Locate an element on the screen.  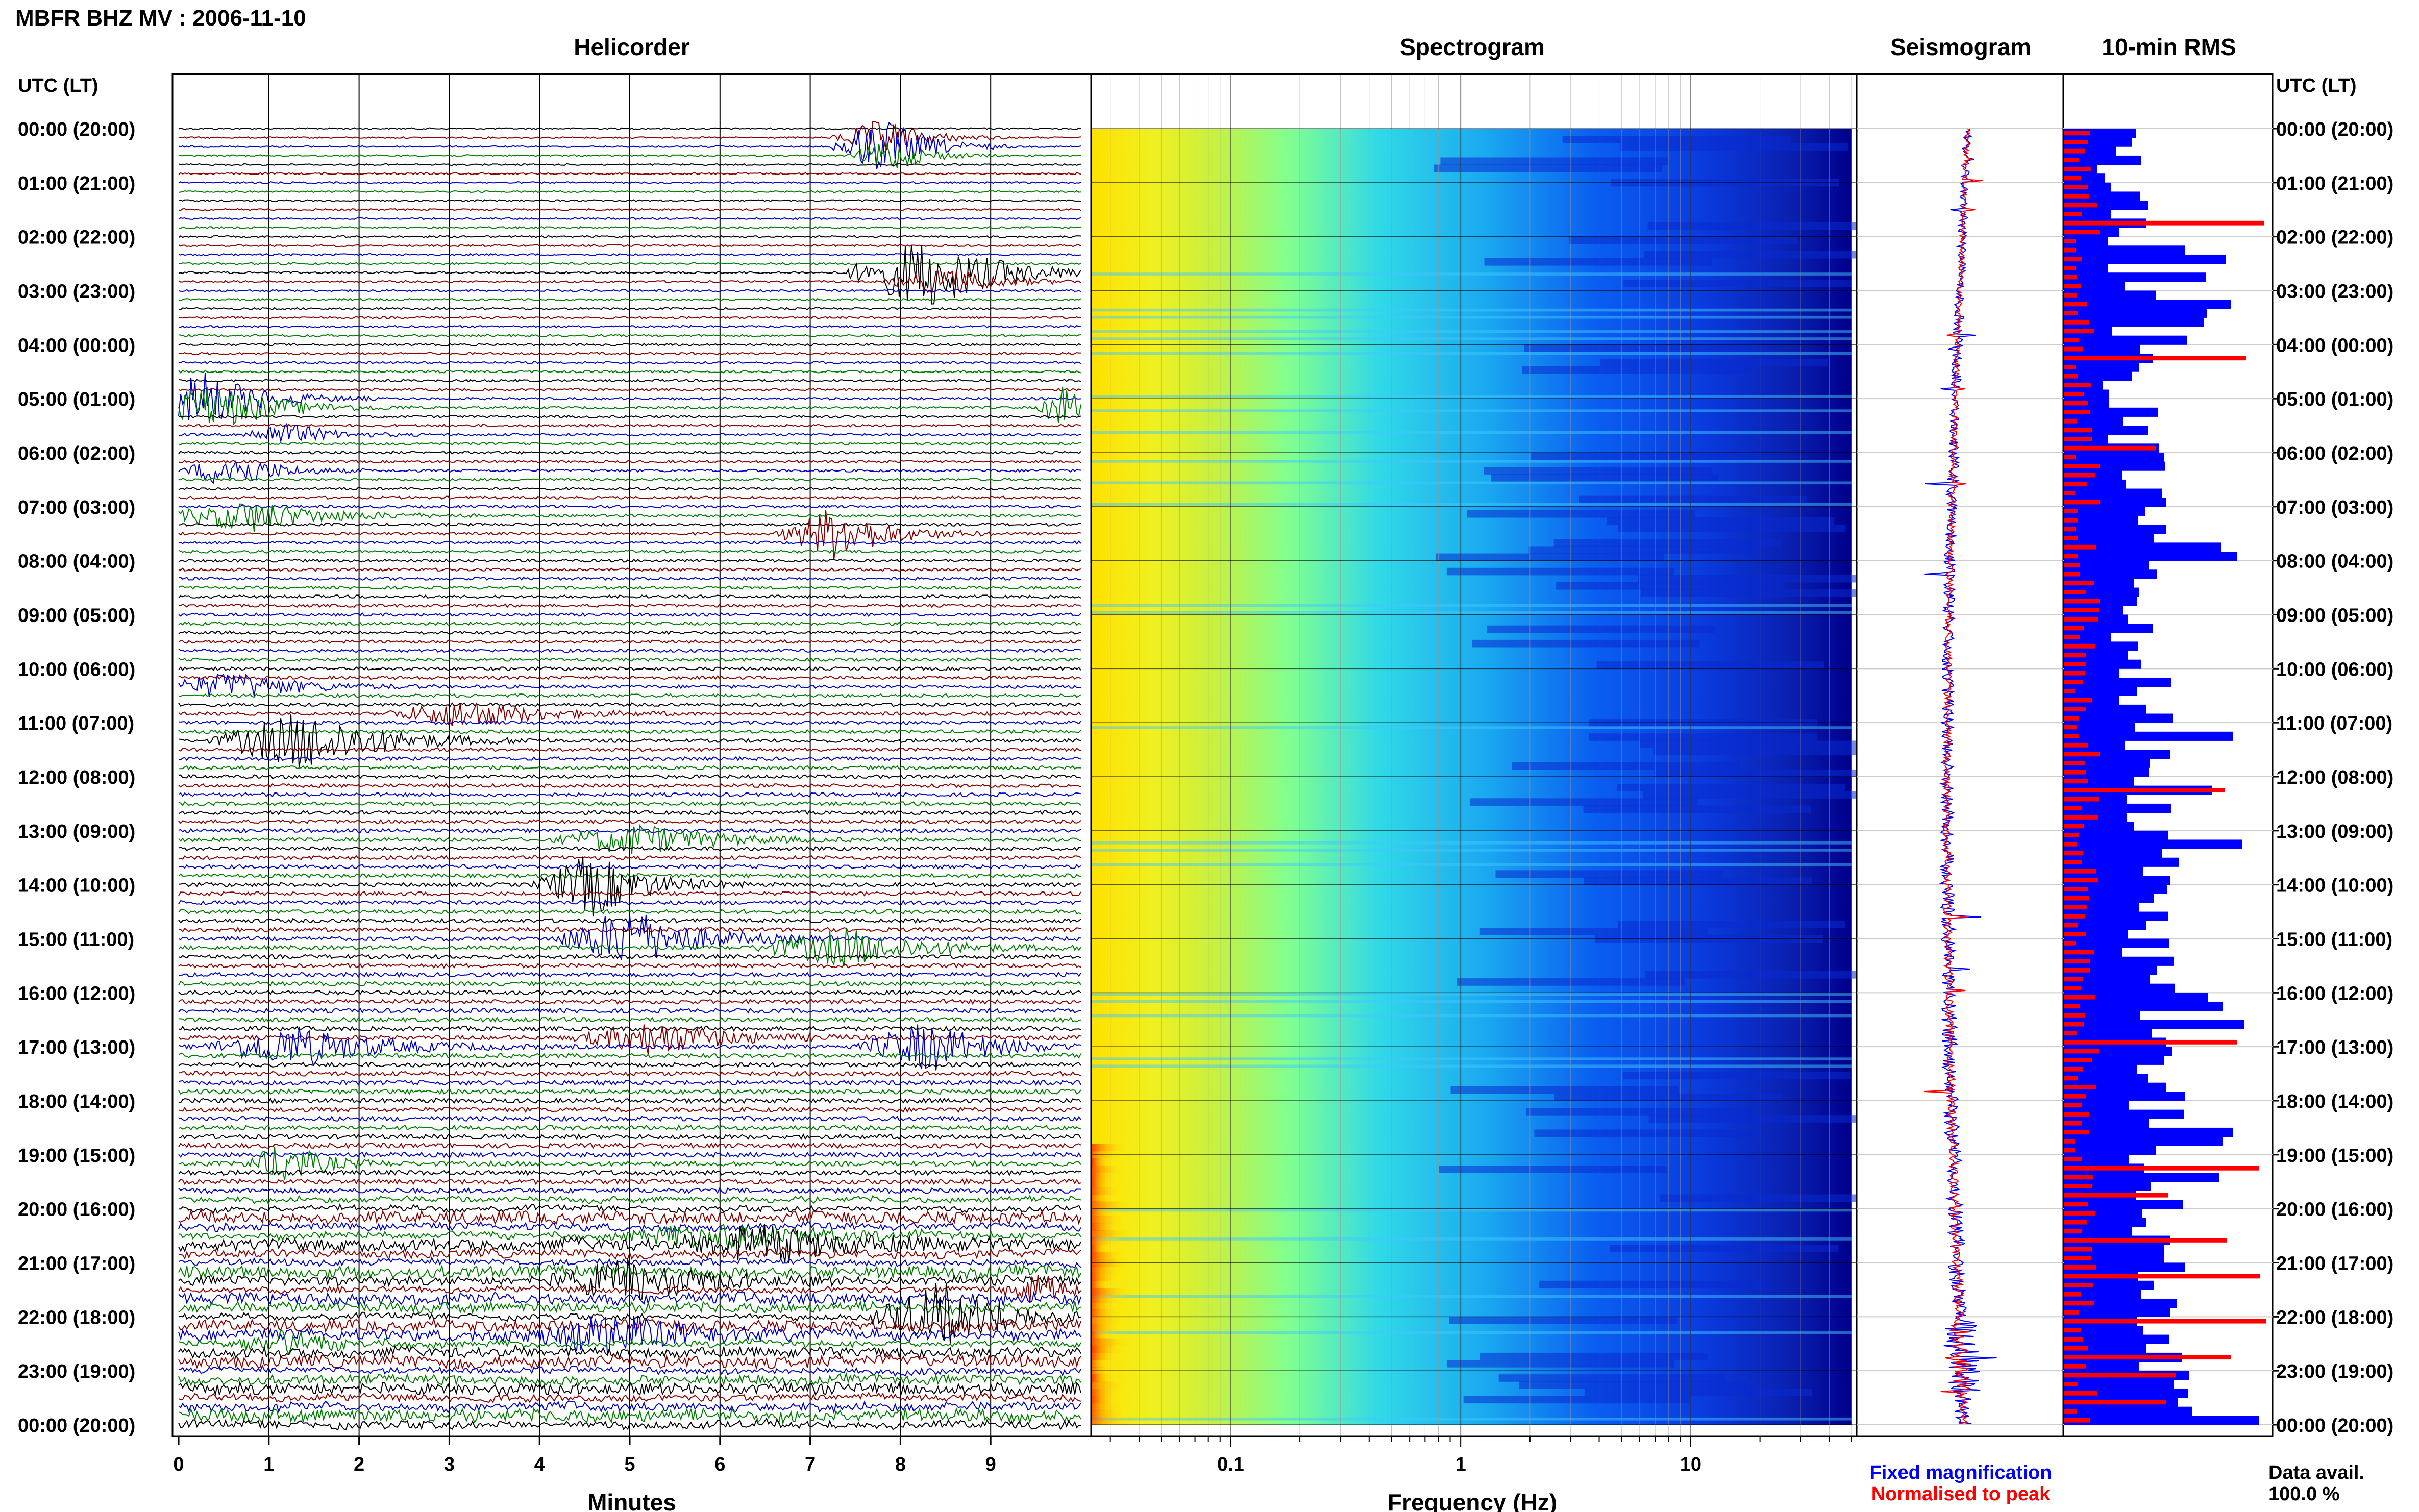
legend-normalised-to-peak: Normalised to peak is located at coordinates (1961, 1494).